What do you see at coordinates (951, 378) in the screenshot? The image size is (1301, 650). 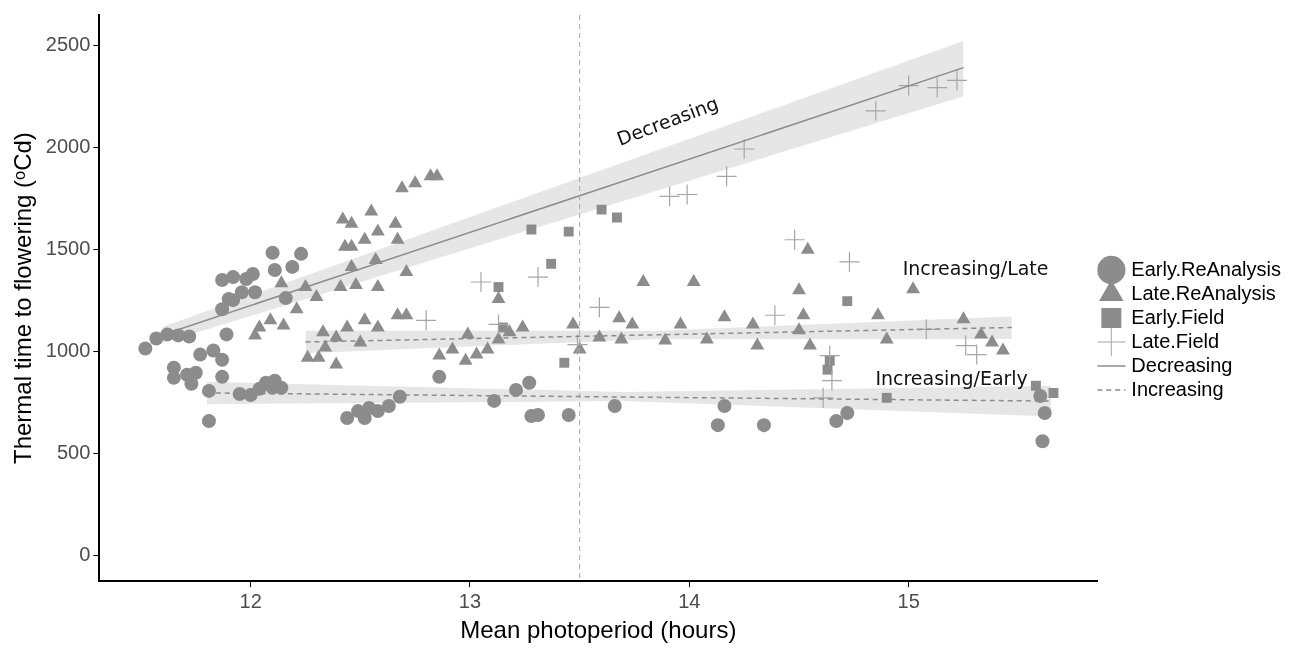 I see `annotation: Increasing/Early` at bounding box center [951, 378].